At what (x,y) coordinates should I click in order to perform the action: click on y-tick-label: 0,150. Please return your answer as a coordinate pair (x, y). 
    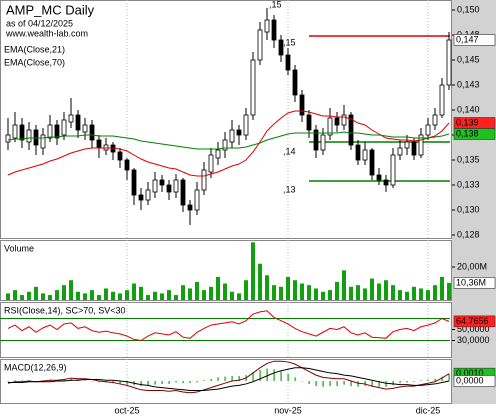
    Looking at the image, I should click on (468, 9).